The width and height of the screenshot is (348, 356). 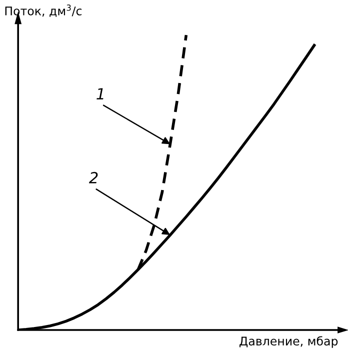 I want to click on y-axis-title: Поток, дм$^{3}$/с, so click(x=43, y=10).